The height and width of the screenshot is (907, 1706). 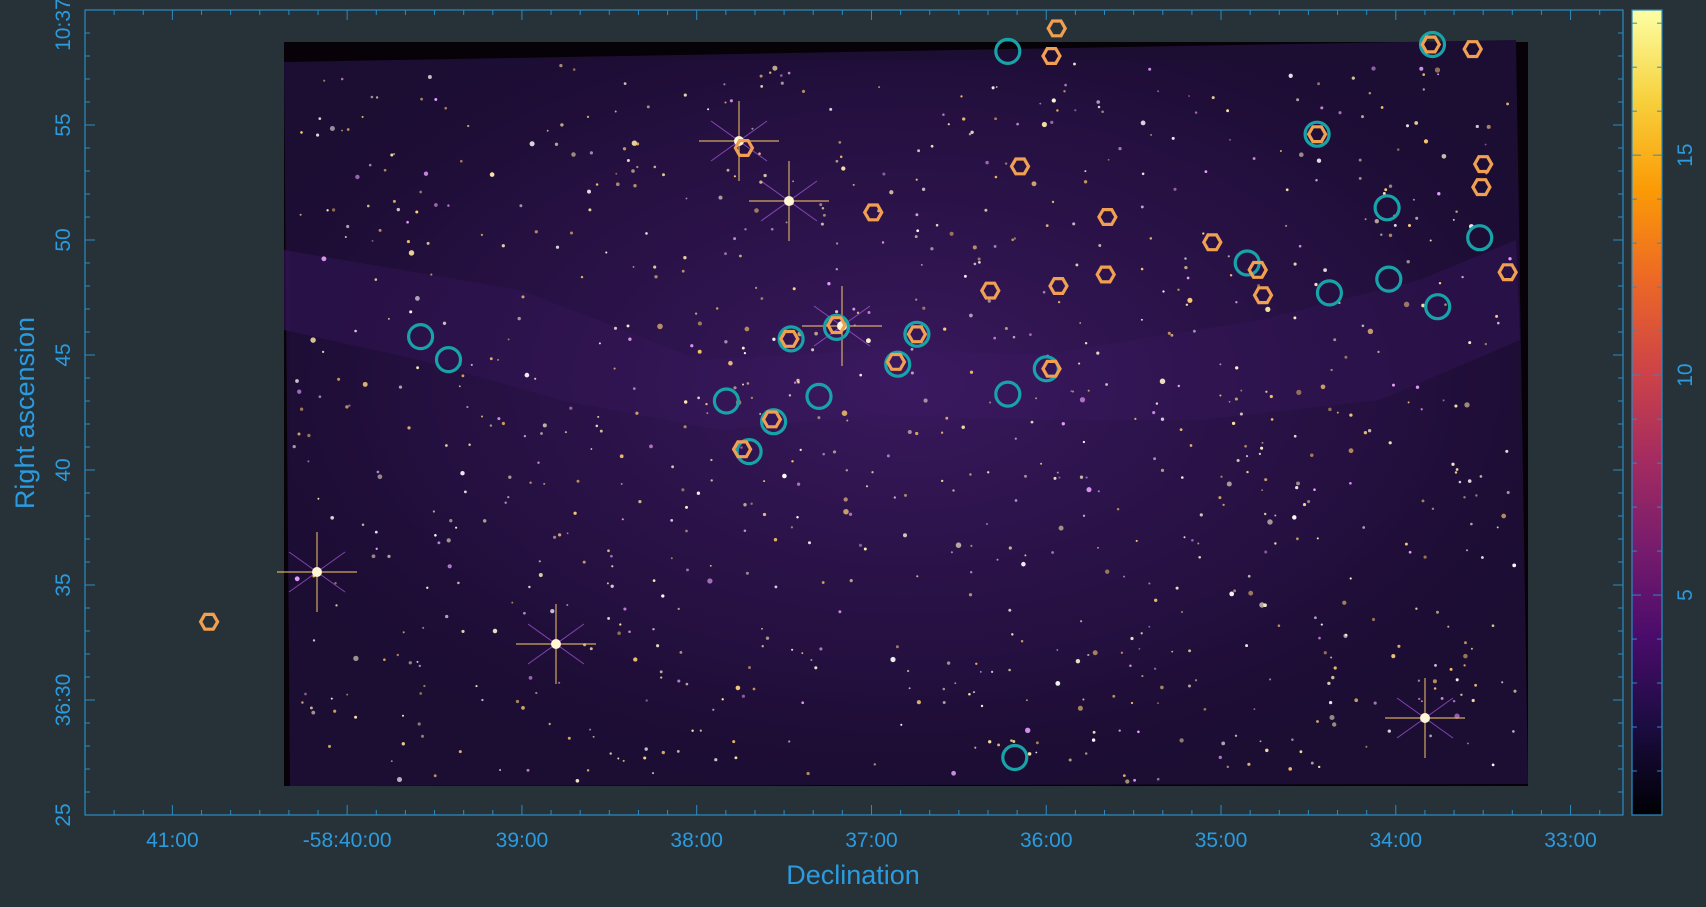 I want to click on colorbar-gradient, so click(x=1647, y=412).